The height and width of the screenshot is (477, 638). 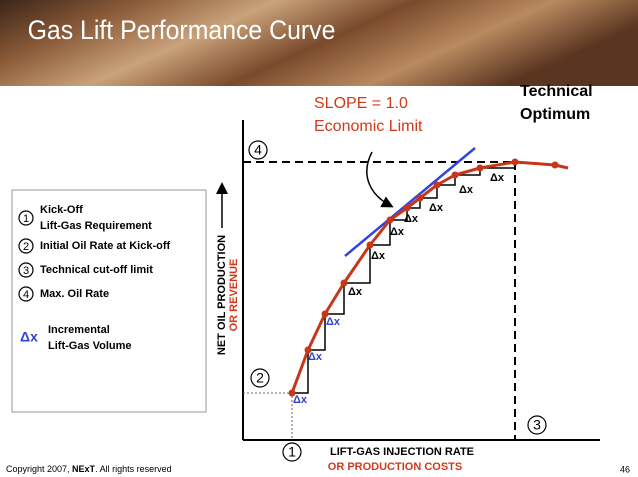 I want to click on copyright: Copyright 2007,, so click(x=39, y=469).